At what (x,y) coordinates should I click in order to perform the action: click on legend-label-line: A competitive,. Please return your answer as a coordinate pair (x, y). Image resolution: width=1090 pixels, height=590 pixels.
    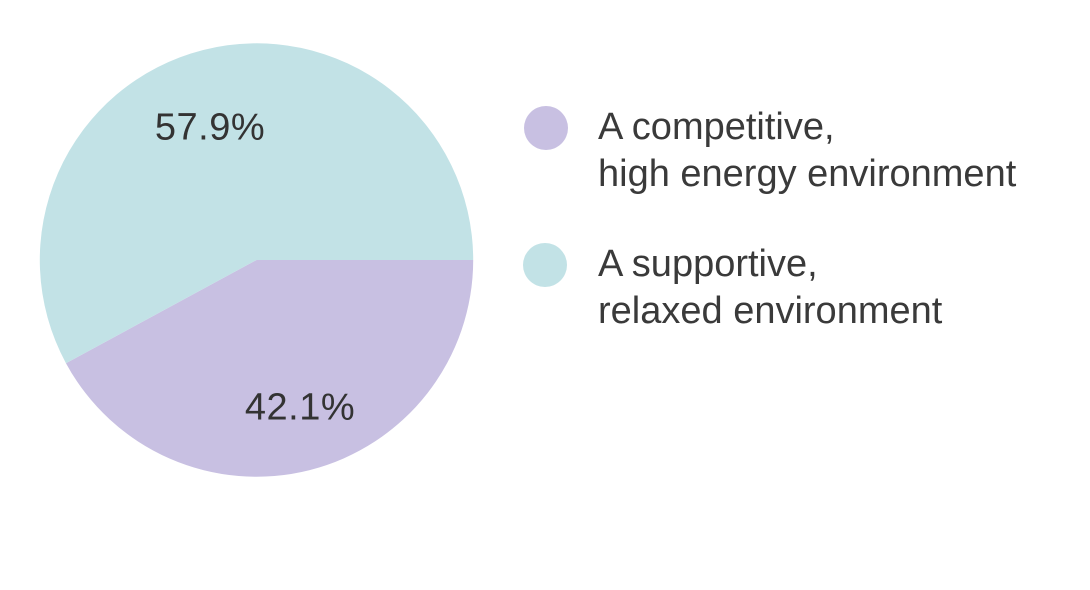
    Looking at the image, I should click on (716, 127).